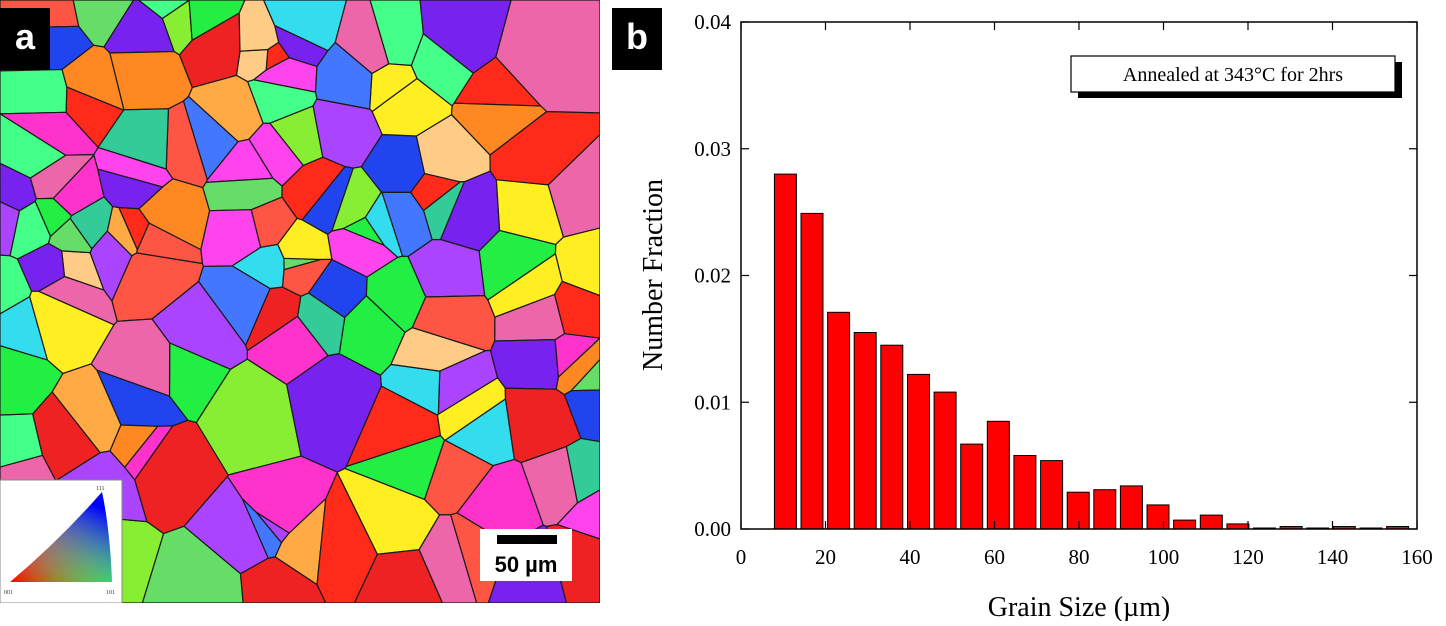 This screenshot has height=626, width=1446. I want to click on x-tick-label: 20, so click(825, 557).